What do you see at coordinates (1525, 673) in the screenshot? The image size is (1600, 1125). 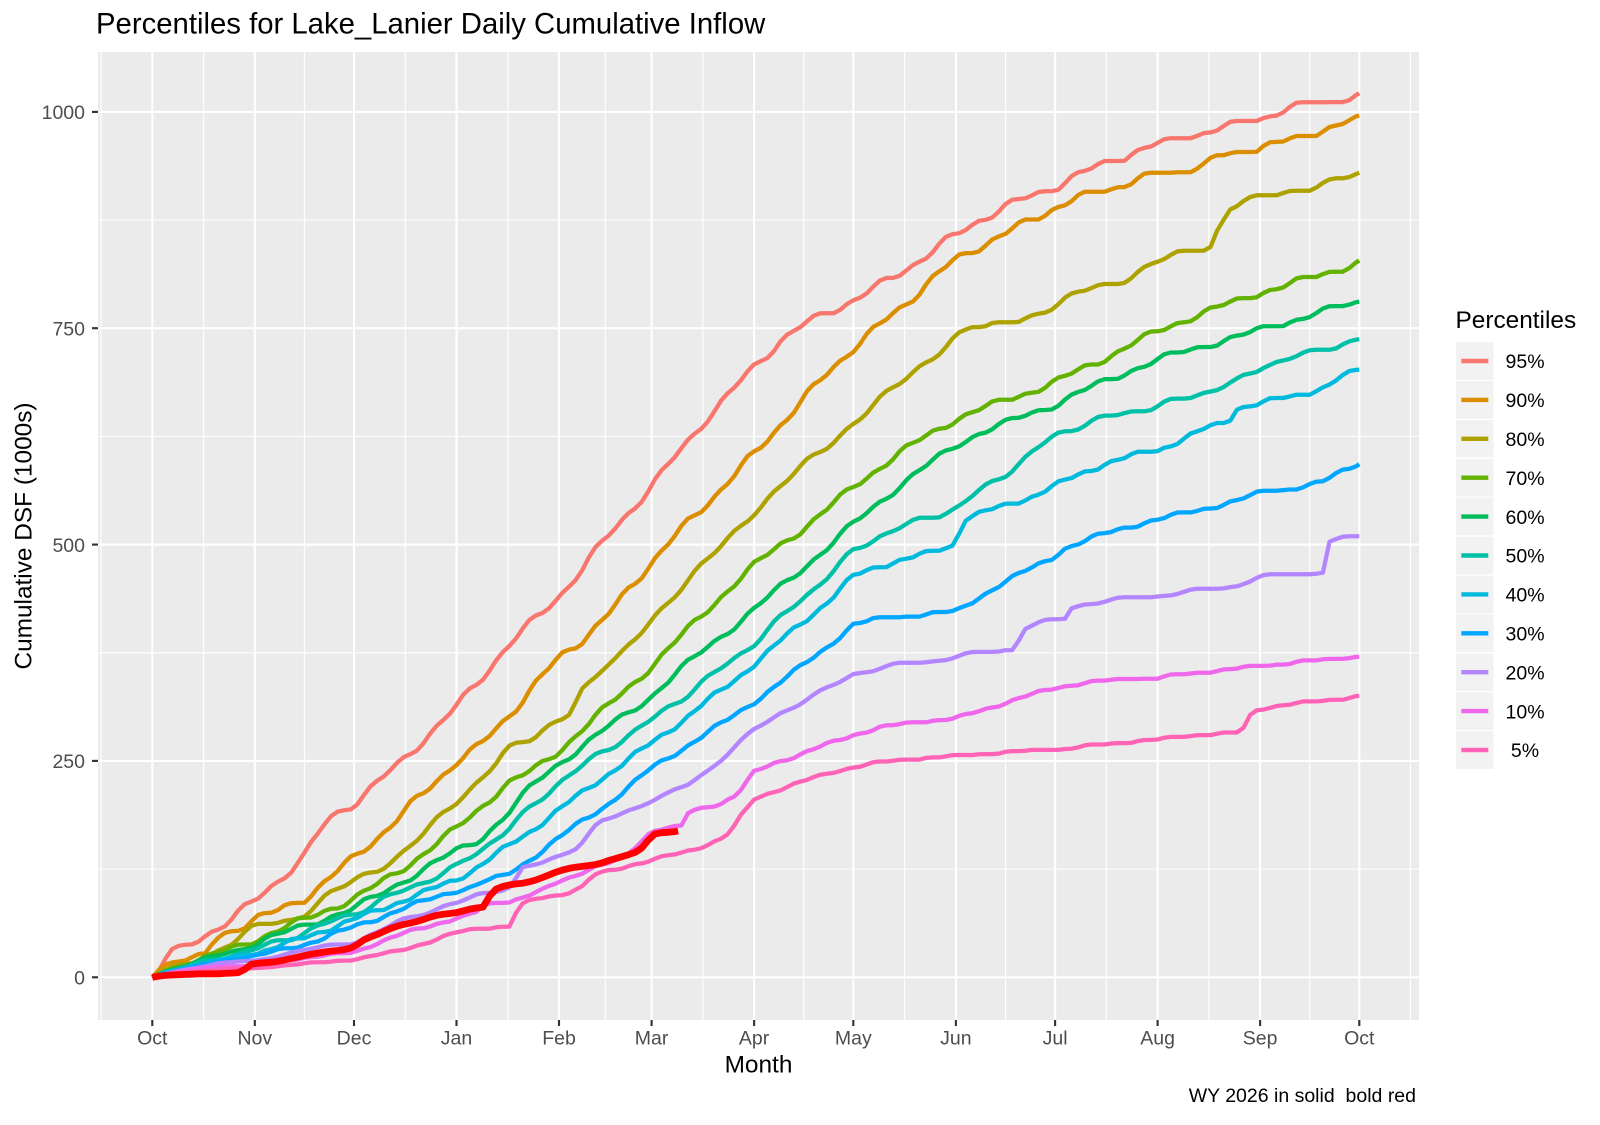 I see `svg-text: 20%` at bounding box center [1525, 673].